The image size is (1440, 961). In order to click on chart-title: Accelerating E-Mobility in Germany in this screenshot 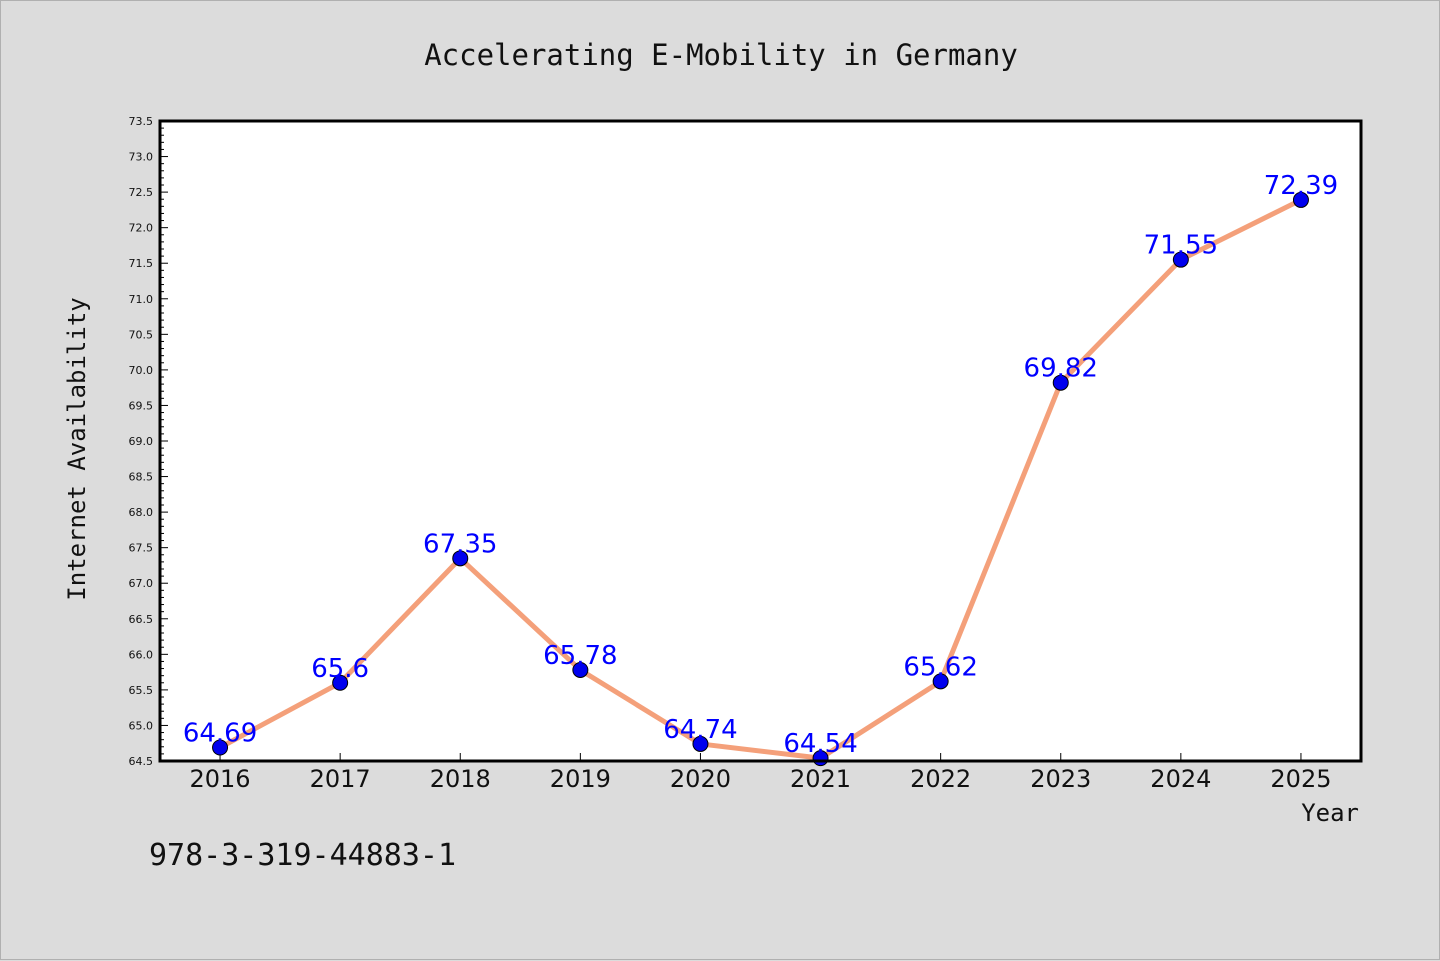, I will do `click(721, 55)`.